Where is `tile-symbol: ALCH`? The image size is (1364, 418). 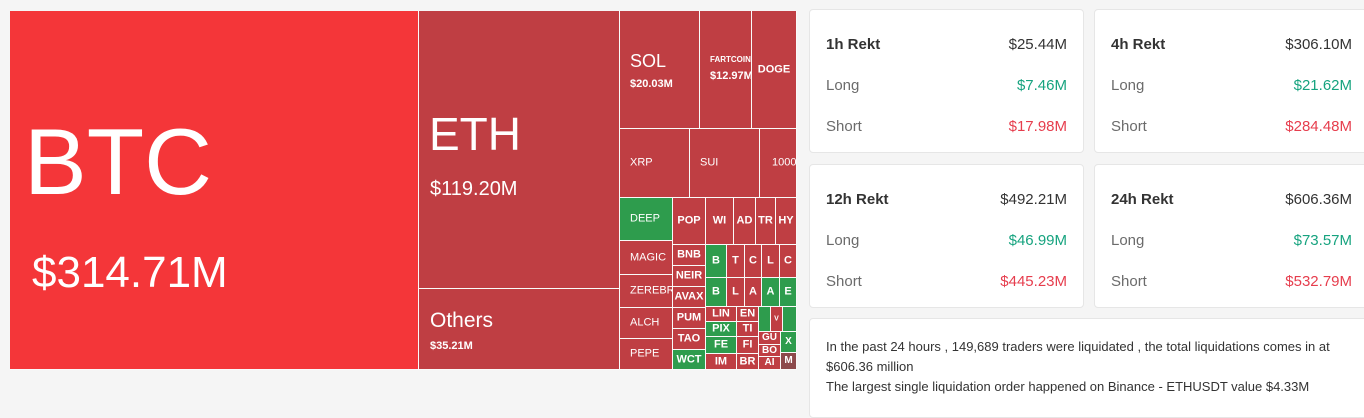
tile-symbol: ALCH is located at coordinates (645, 322).